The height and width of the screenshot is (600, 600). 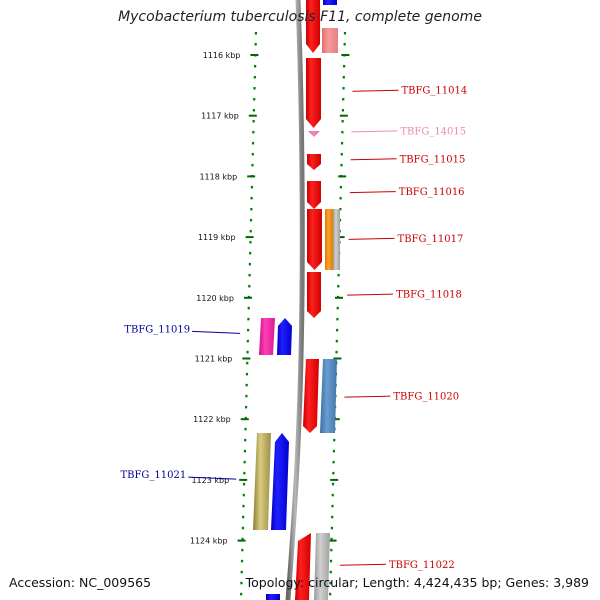 What do you see at coordinates (222, 55) in the screenshot?
I see `tick-label: 1116 kbp` at bounding box center [222, 55].